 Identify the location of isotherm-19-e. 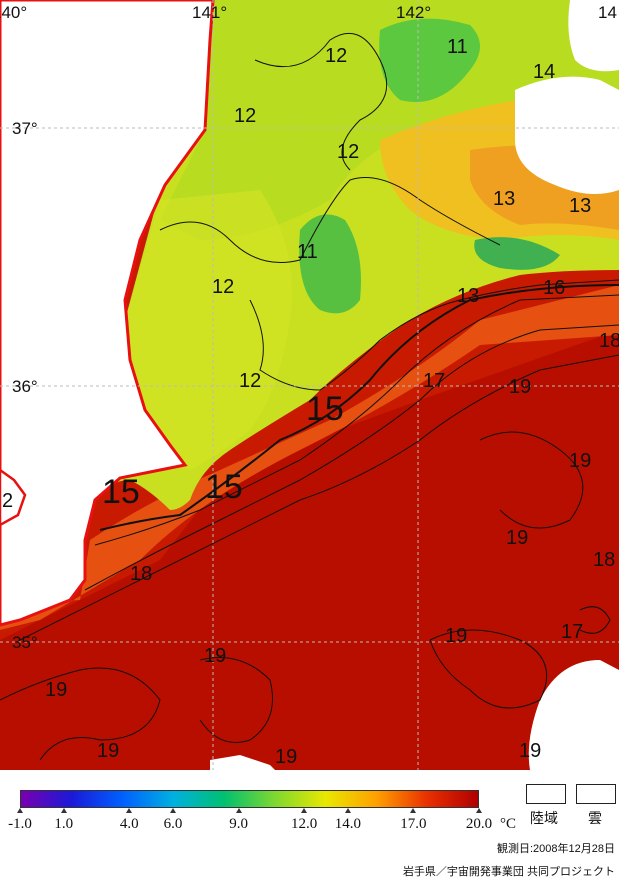
(531, 480).